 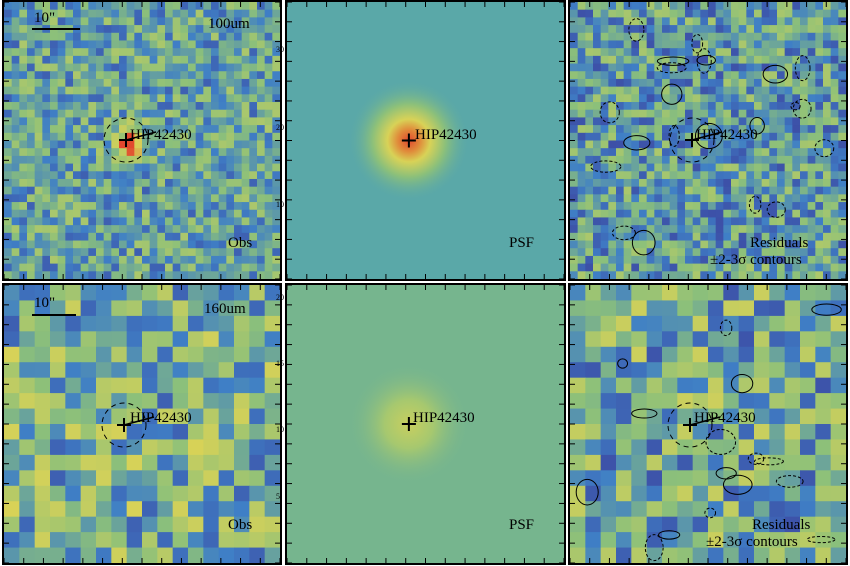 What do you see at coordinates (280, 363) in the screenshot?
I see `psf-axis-tick: 15` at bounding box center [280, 363].